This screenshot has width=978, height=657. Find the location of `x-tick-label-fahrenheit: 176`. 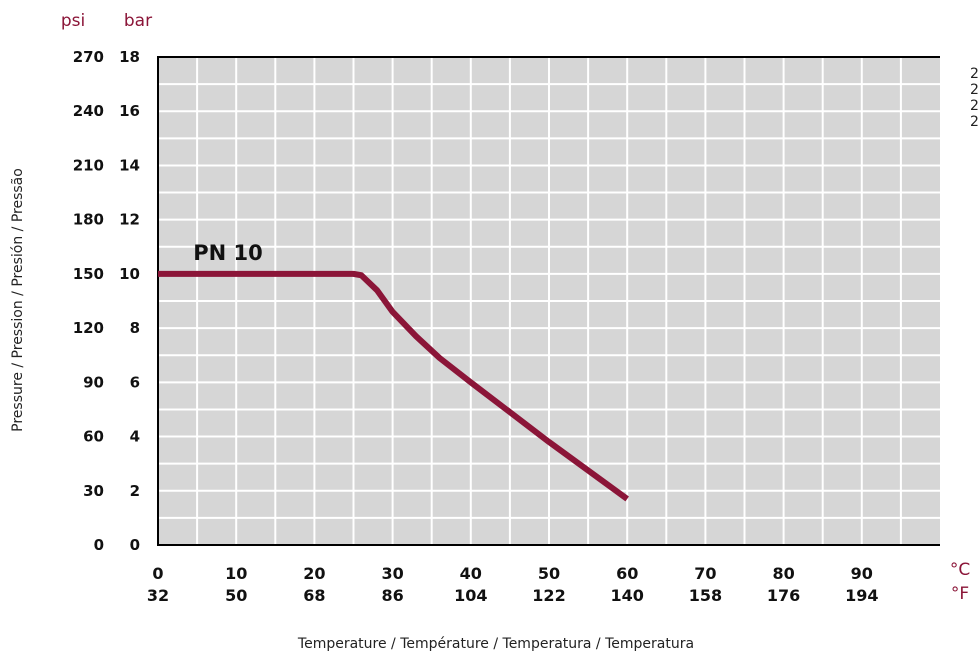

x-tick-label-fahrenheit: 176 is located at coordinates (783, 595).